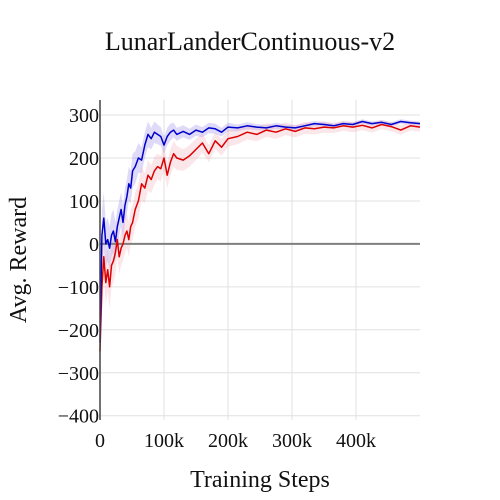 This screenshot has width=500, height=500. What do you see at coordinates (78, 288) in the screenshot?
I see `y-tick-label-3: −100` at bounding box center [78, 288].